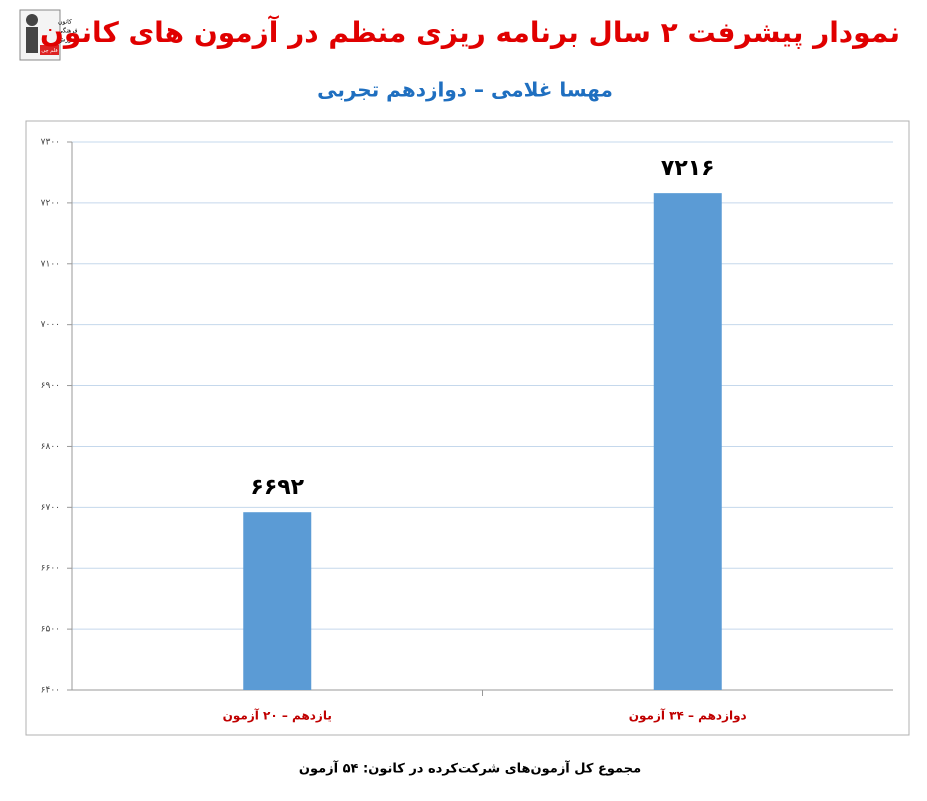 The height and width of the screenshot is (801, 927). What do you see at coordinates (50, 691) in the screenshot?
I see `y-tick-label: ۶۴۰۰` at bounding box center [50, 691].